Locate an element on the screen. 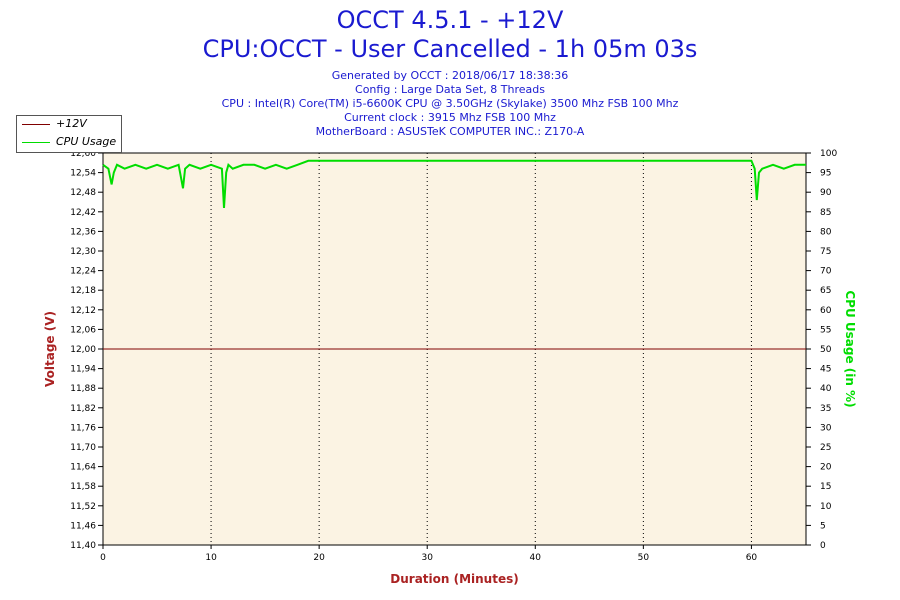 The image size is (900, 600). y2-tick-label: 95 is located at coordinates (825, 174).